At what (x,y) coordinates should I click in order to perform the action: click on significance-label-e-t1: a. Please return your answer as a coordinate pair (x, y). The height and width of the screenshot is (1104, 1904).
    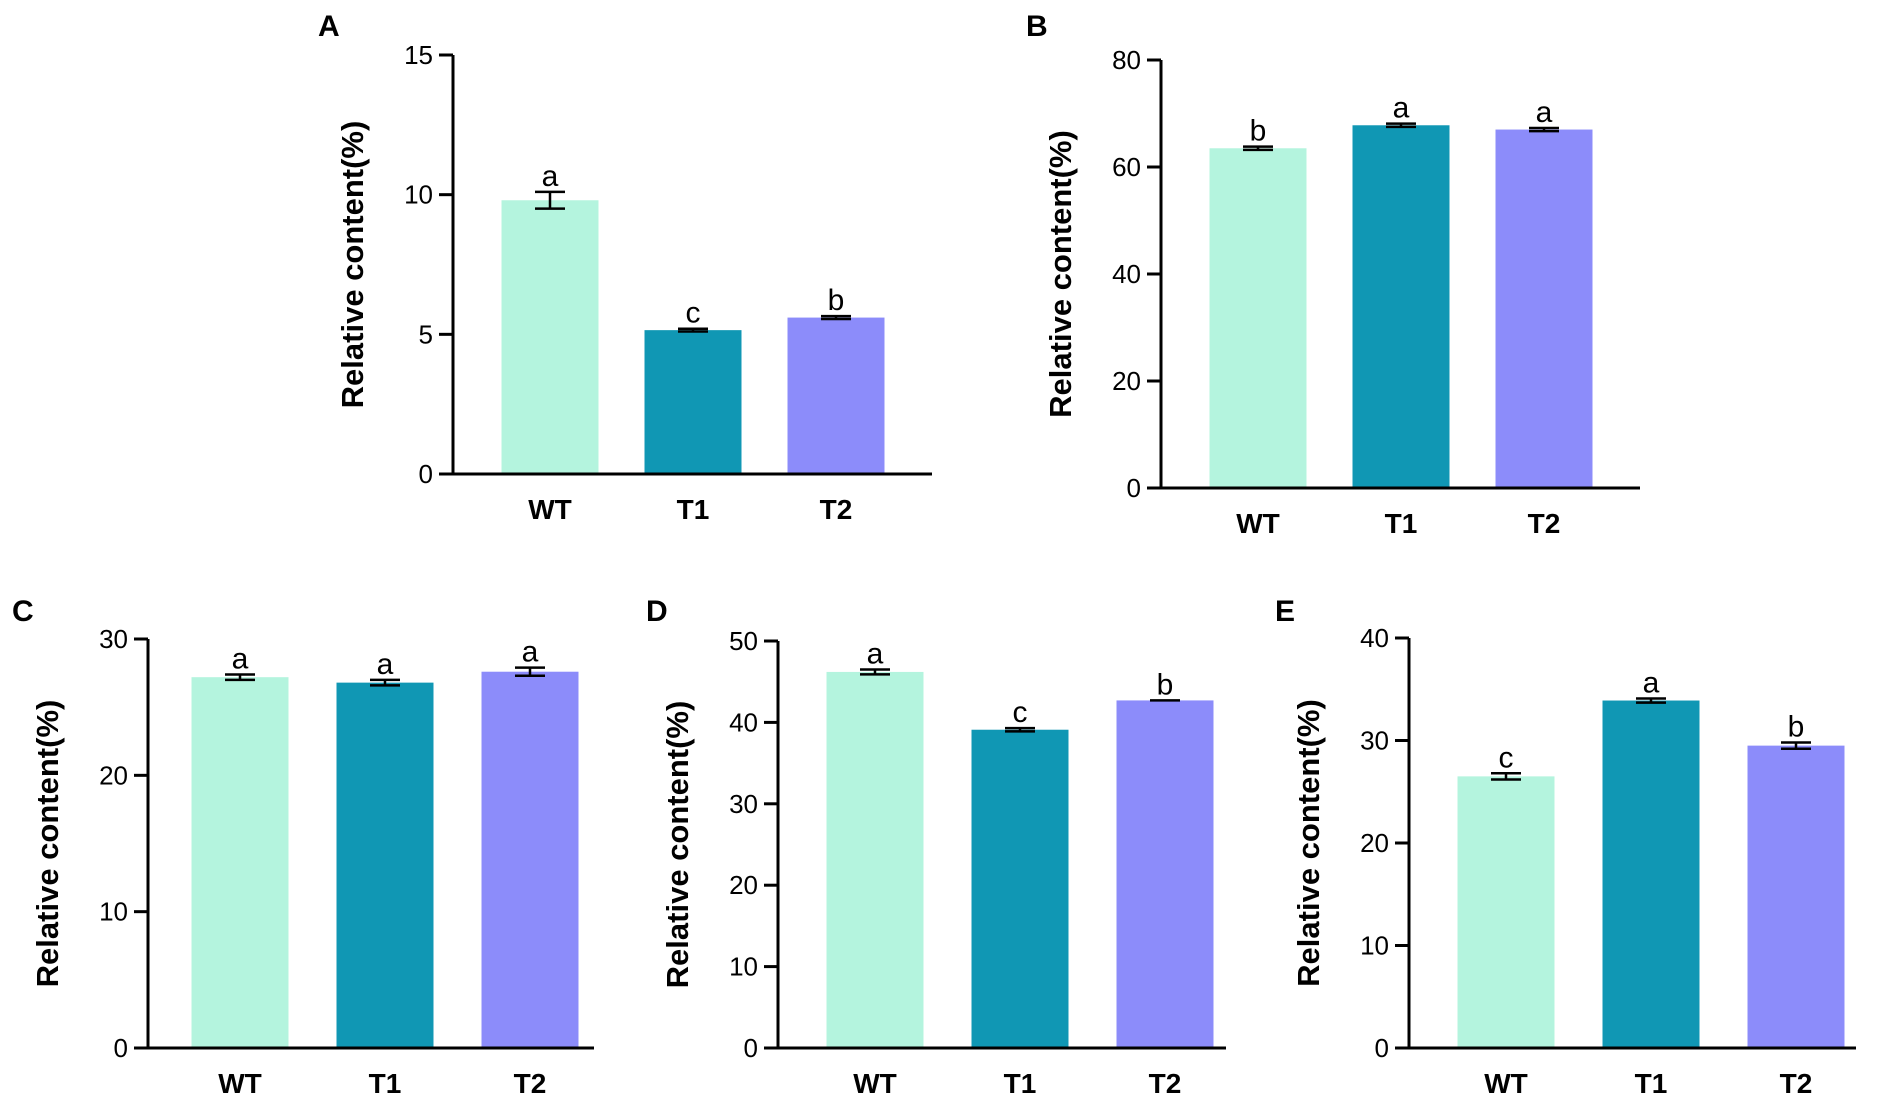
    Looking at the image, I should click on (1651, 682).